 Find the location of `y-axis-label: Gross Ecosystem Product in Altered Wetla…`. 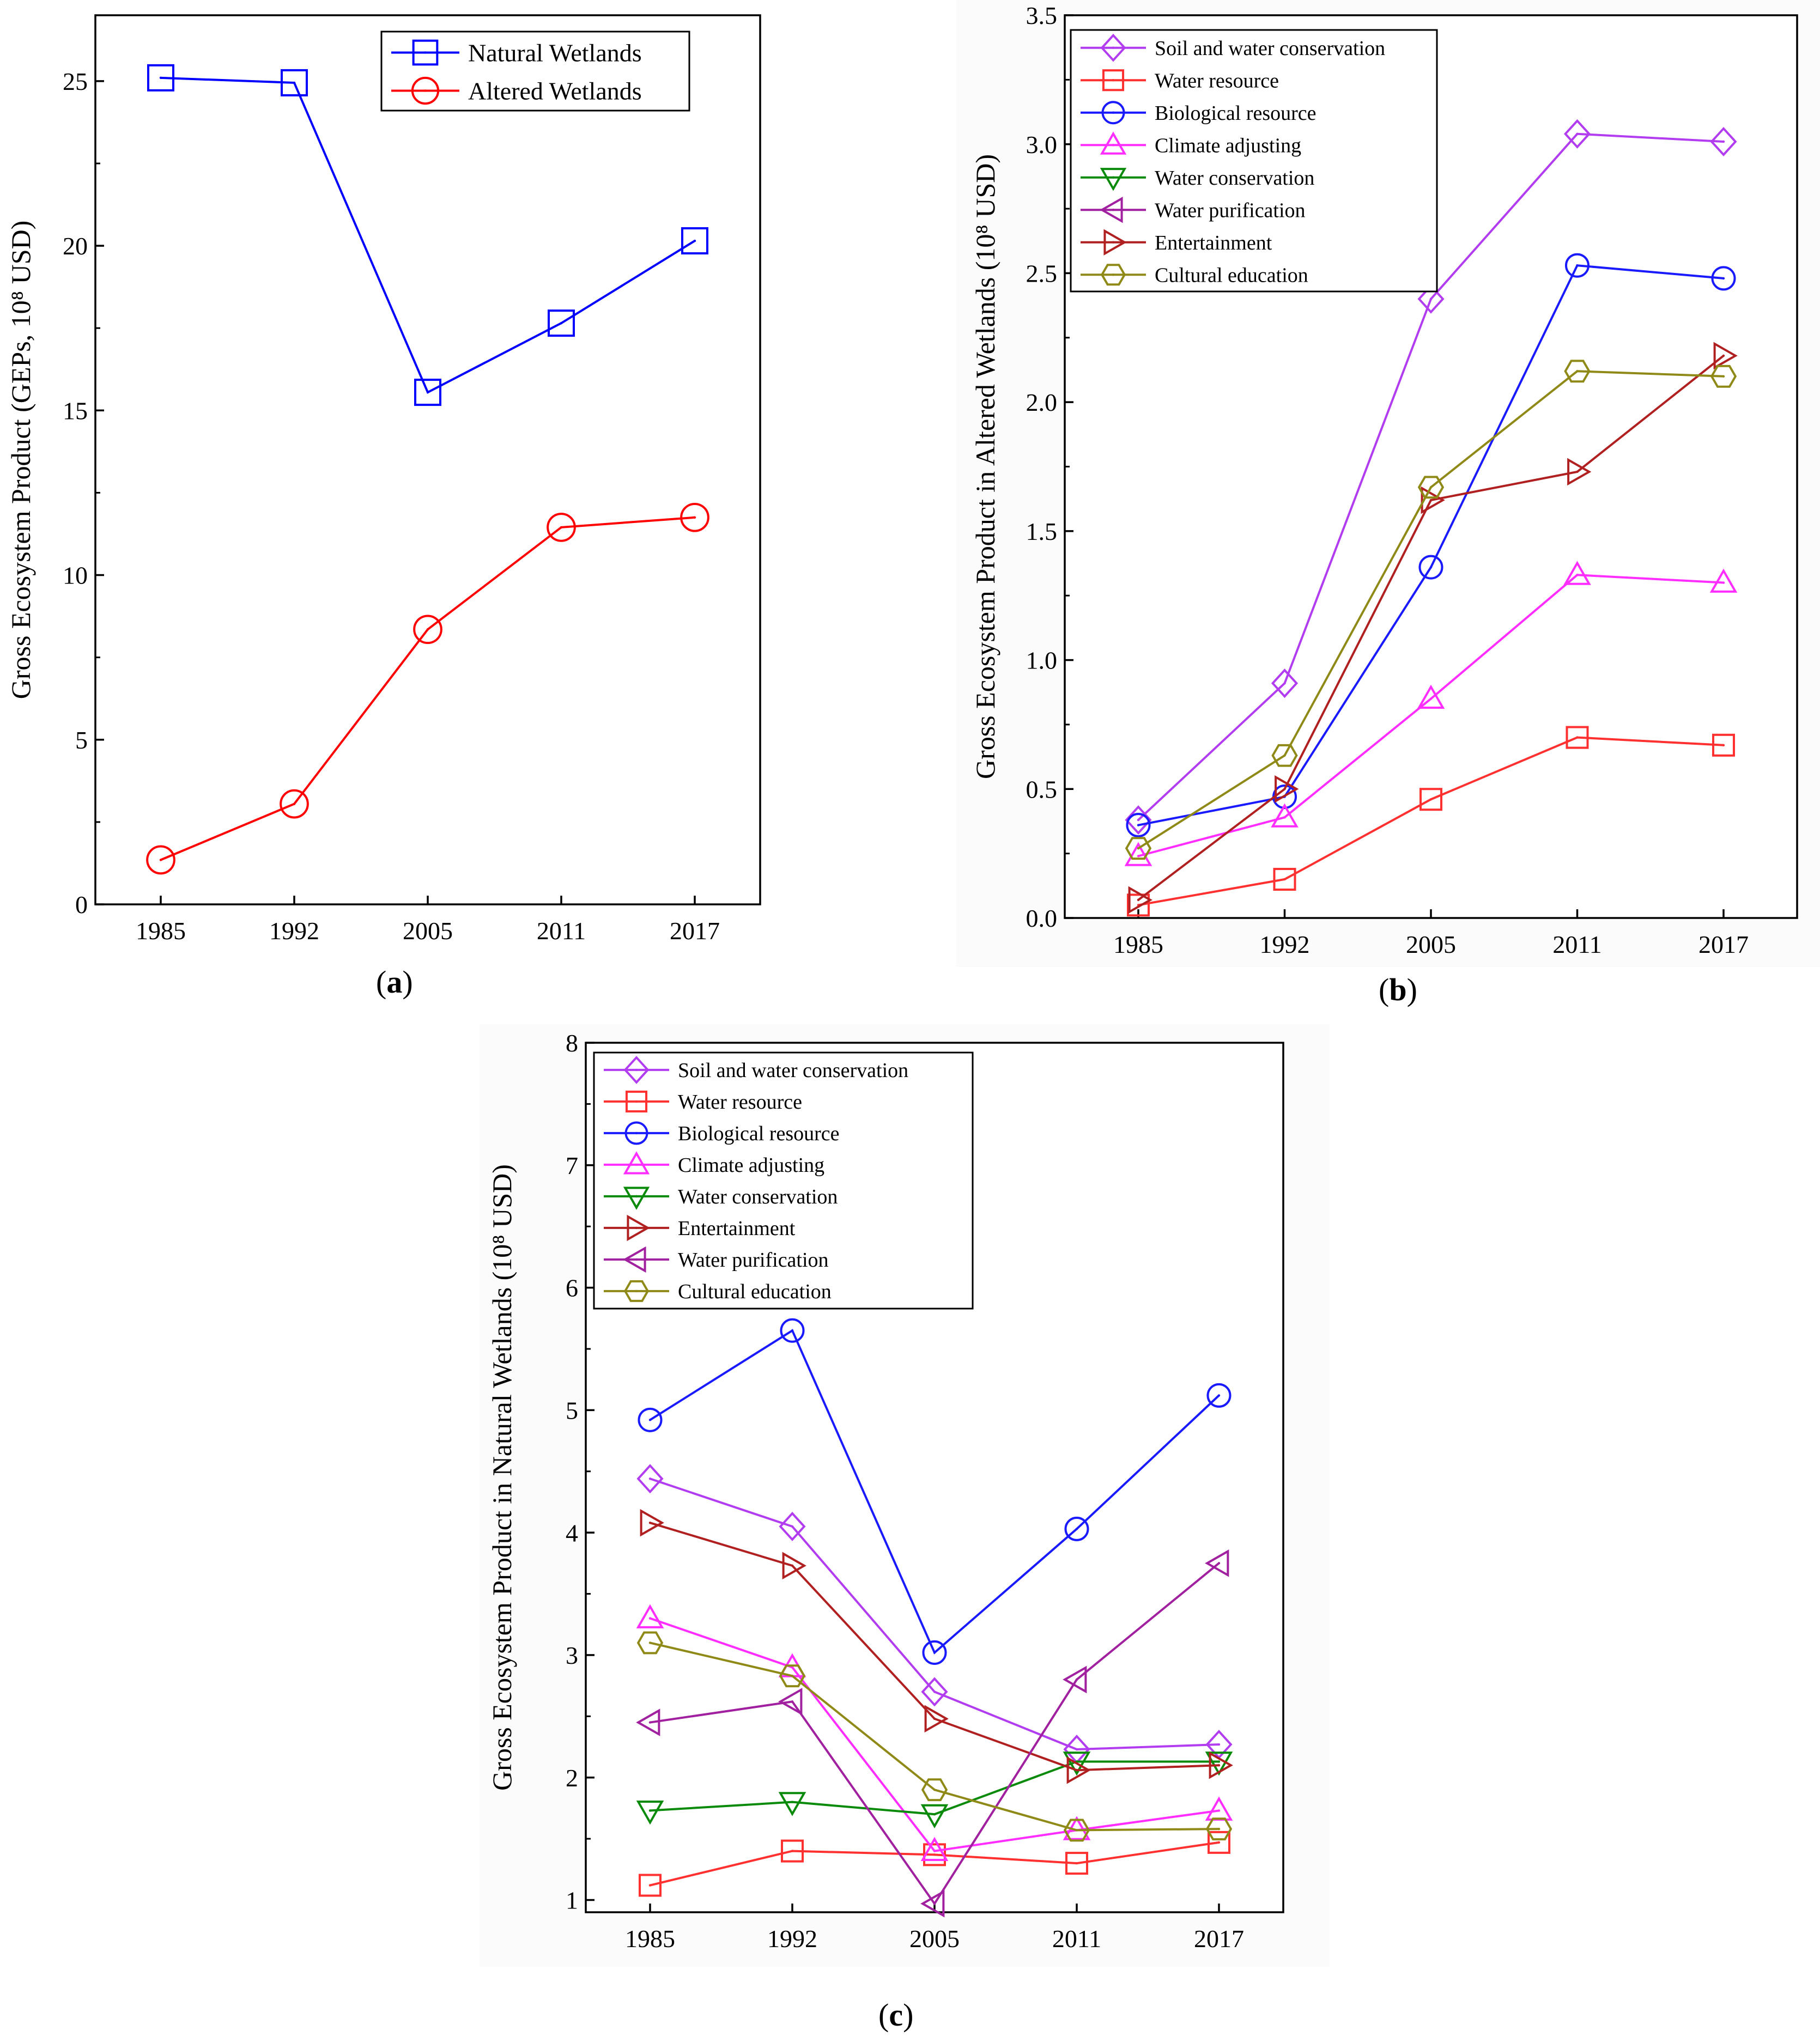

y-axis-label: Gross Ecosystem Product in Altered Wetla… is located at coordinates (985, 467).